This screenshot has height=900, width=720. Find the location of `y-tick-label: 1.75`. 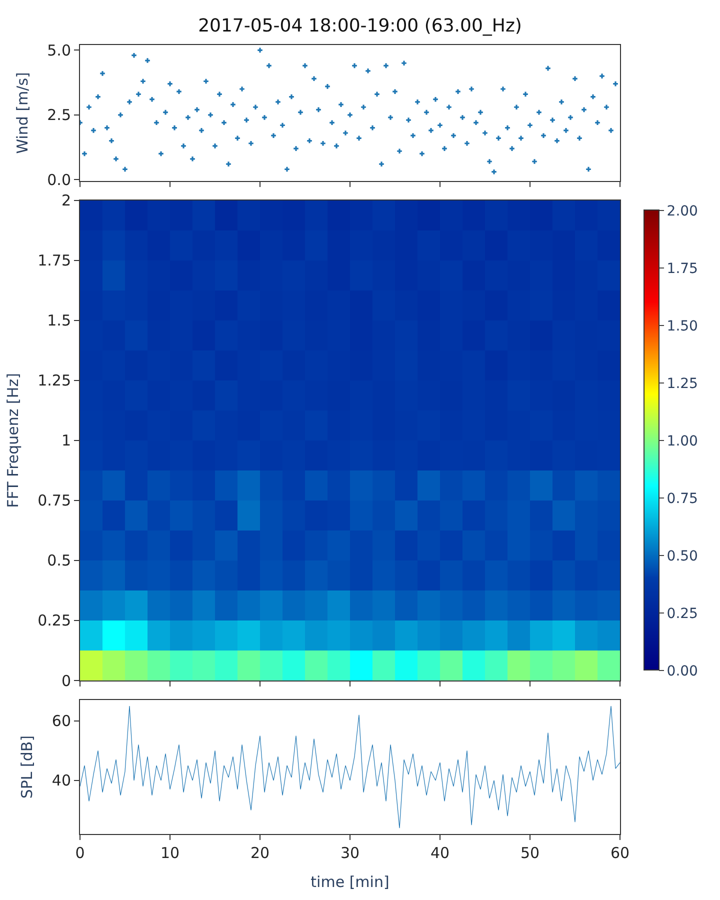

y-tick-label: 1.75 is located at coordinates (54, 261).